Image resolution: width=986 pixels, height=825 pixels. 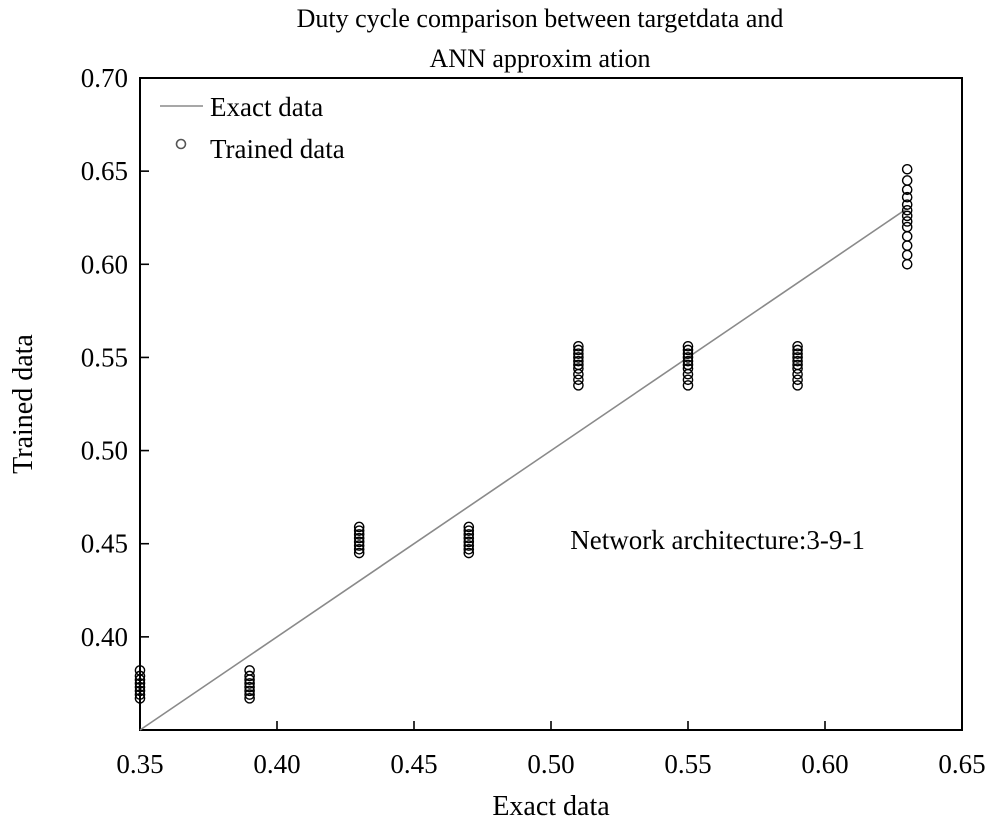 I want to click on y-tick-label: 0.55, so click(x=104, y=357).